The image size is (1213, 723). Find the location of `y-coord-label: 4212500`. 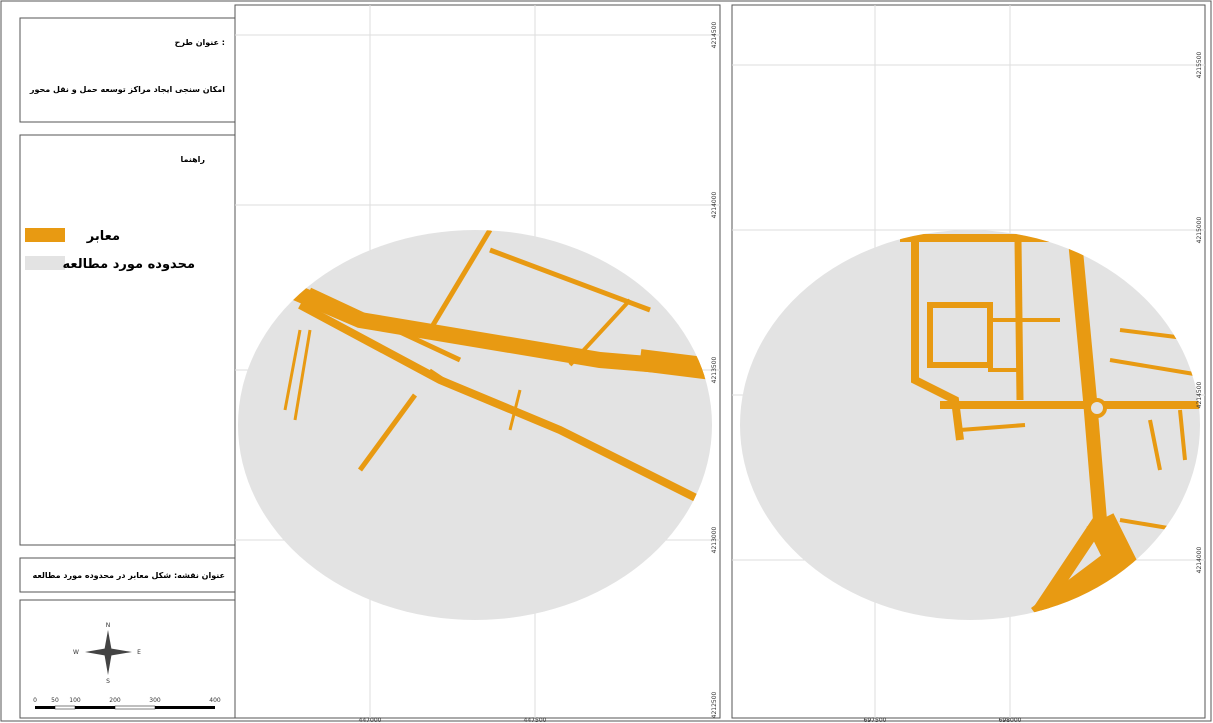

y-coord-label: 4212500 is located at coordinates (714, 704).